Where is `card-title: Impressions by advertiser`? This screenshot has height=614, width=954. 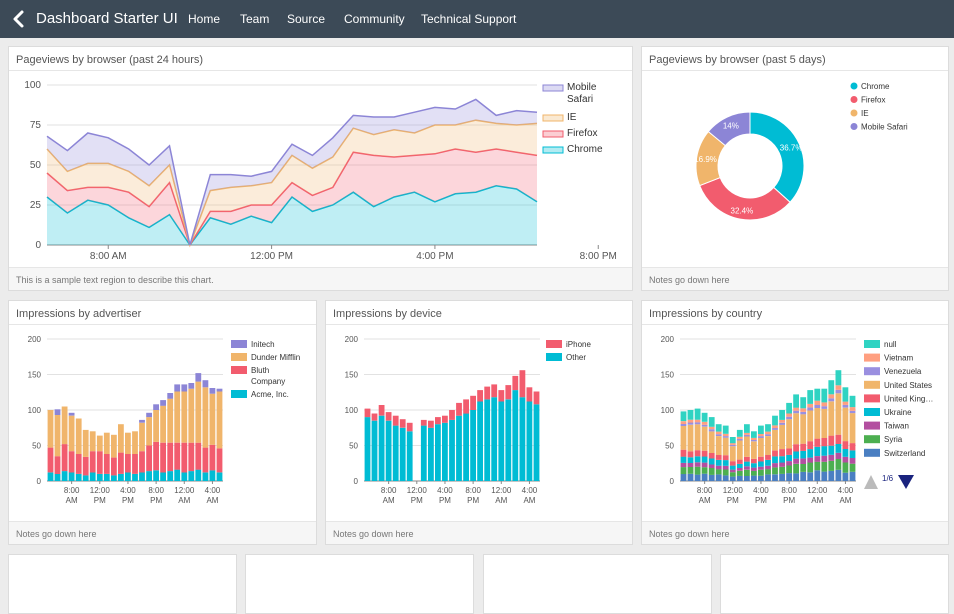
card-title: Impressions by advertiser is located at coordinates (162, 313).